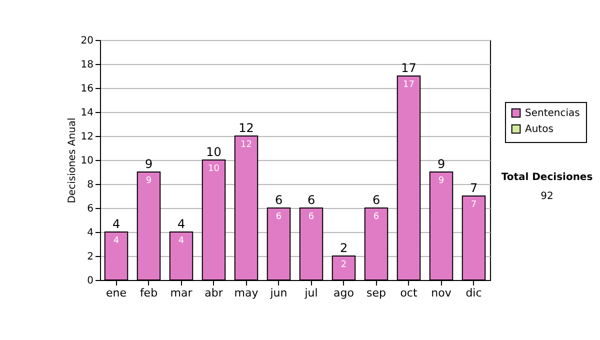 This screenshot has height=340, width=600. I want to click on x-tick-label: jun, so click(278, 293).